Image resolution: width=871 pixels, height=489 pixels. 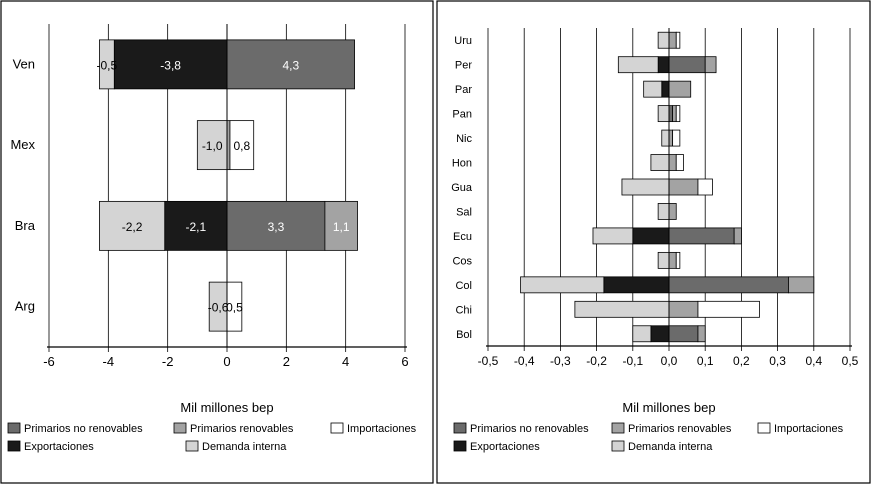 I want to click on y-category-label: Par, so click(x=463, y=90).